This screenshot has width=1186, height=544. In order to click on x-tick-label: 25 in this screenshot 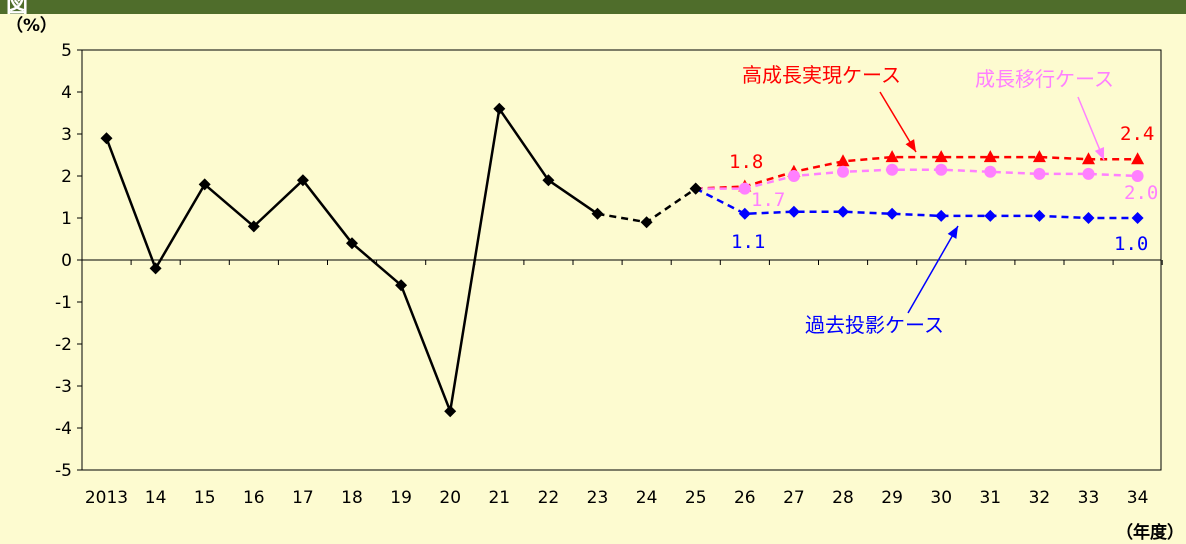, I will do `click(696, 498)`.